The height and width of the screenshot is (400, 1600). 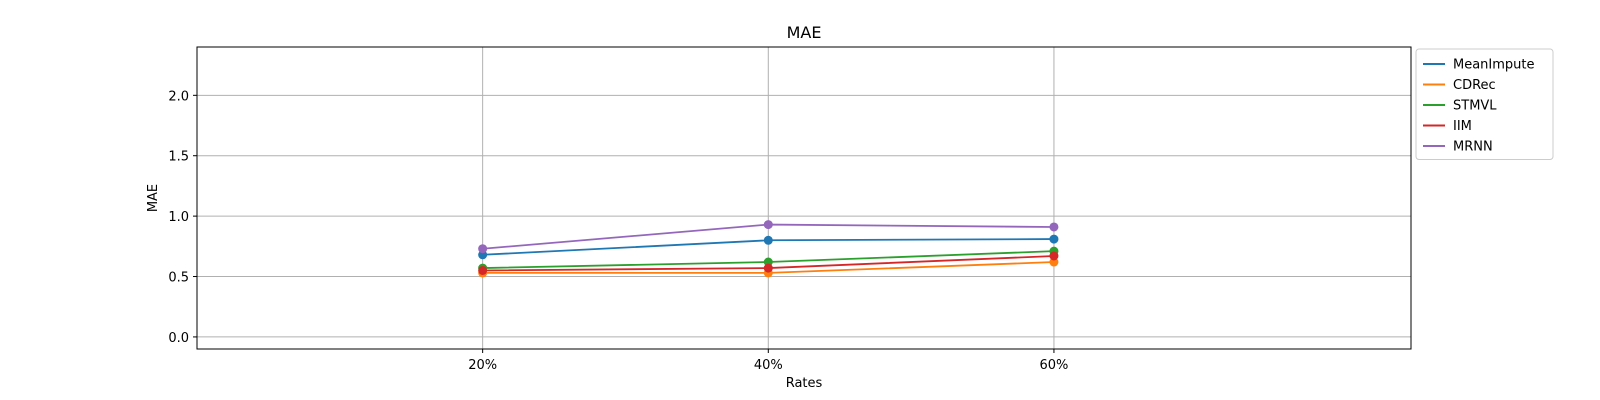 I want to click on y-tick-label: 0.0, so click(x=178, y=338).